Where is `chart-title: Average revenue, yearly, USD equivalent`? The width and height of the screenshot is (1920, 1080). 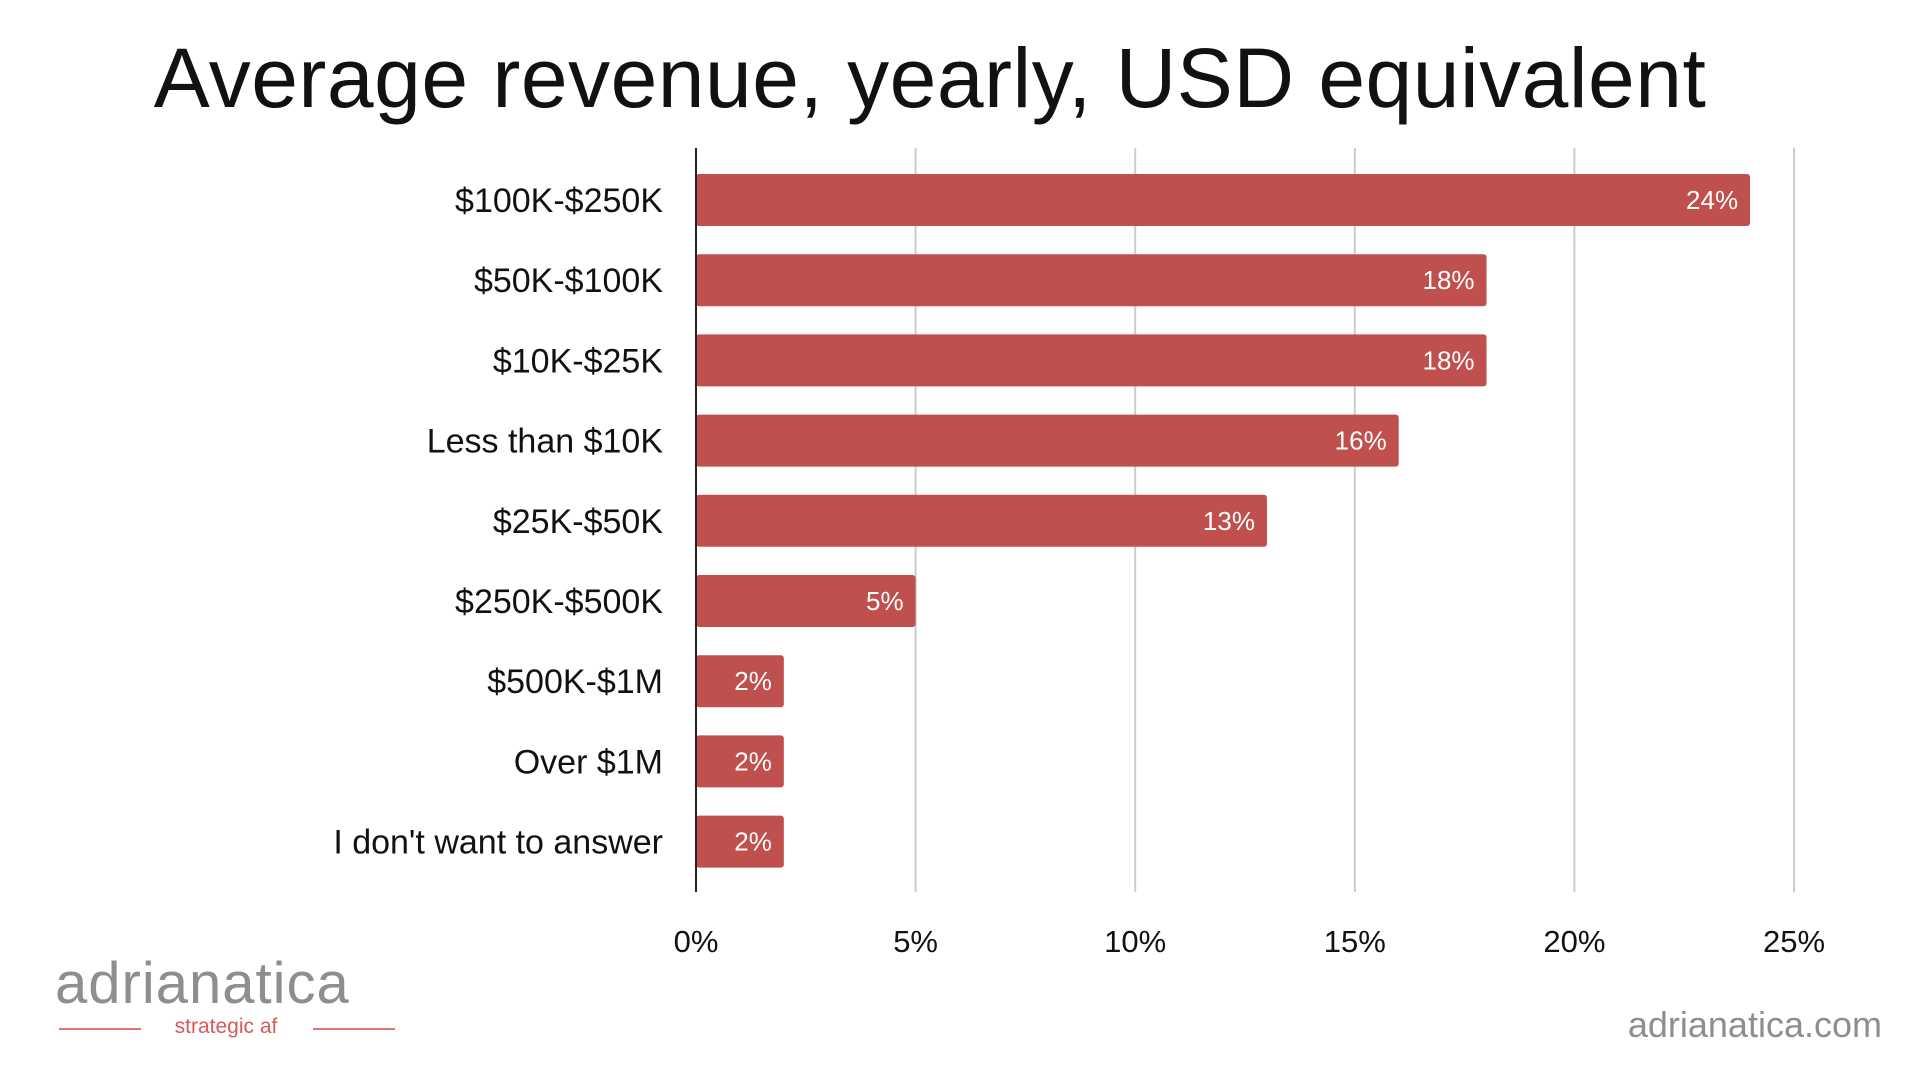
chart-title: Average revenue, yearly, USD equivalent is located at coordinates (930, 78).